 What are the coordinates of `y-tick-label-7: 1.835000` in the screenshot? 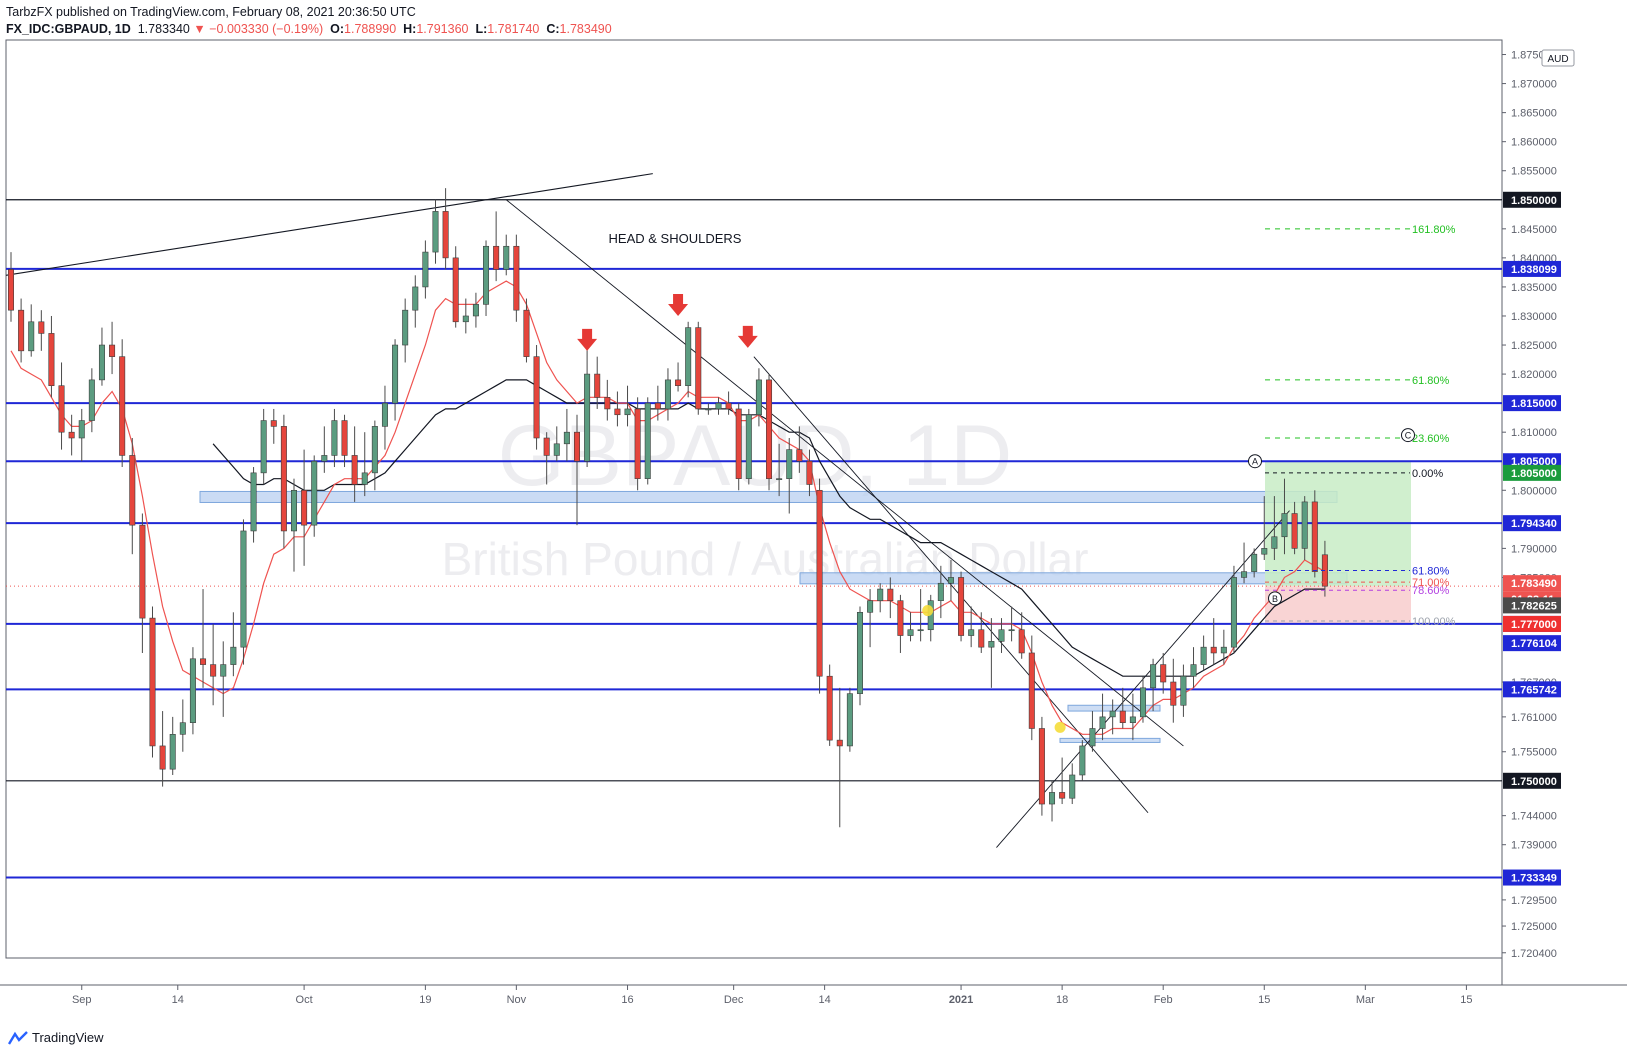 It's located at (1534, 288).